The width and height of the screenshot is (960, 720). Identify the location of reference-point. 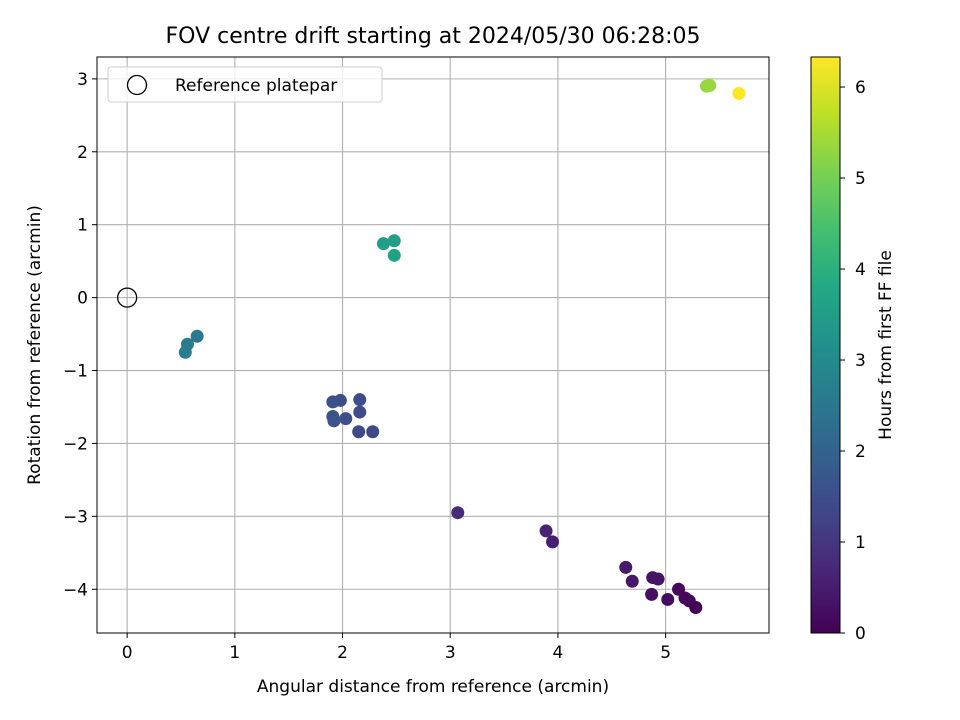
(127, 297).